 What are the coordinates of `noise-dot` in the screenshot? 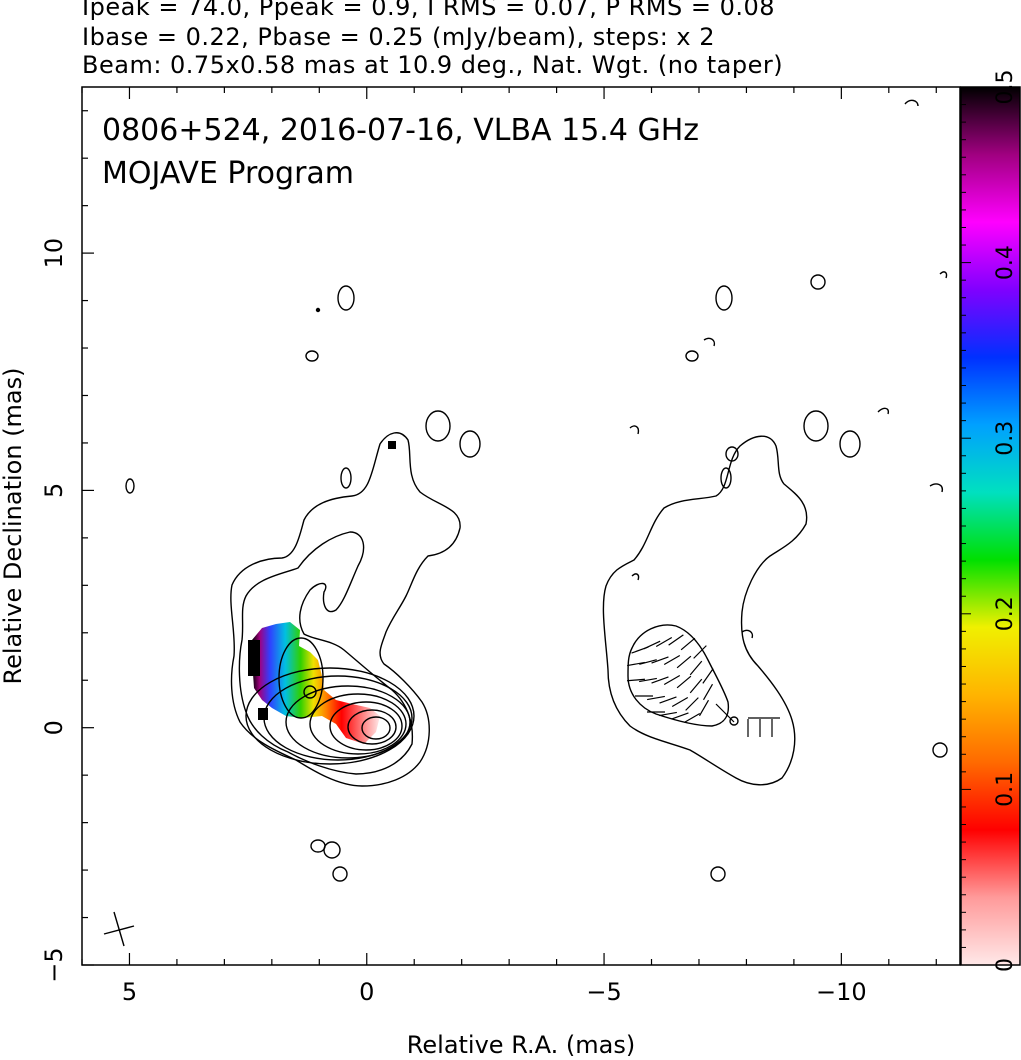 It's located at (318, 310).